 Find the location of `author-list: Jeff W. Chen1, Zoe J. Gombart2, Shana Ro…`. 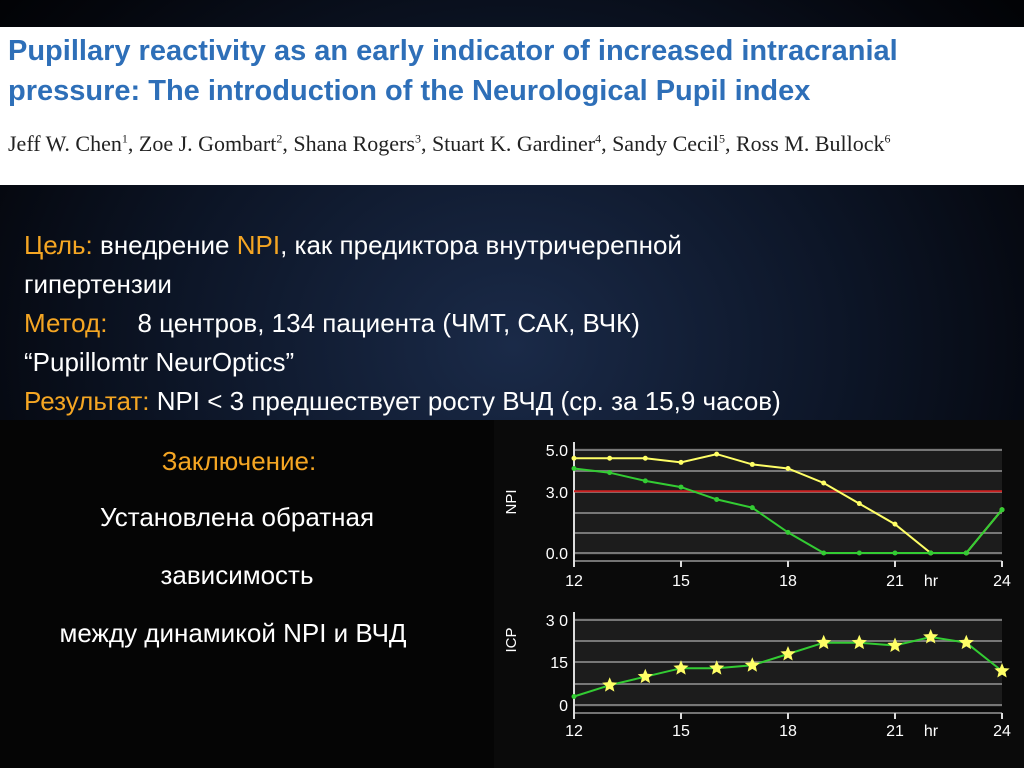

author-list: Jeff W. Chen1, Zoe J. Gombart2, Shana Ro… is located at coordinates (449, 143).